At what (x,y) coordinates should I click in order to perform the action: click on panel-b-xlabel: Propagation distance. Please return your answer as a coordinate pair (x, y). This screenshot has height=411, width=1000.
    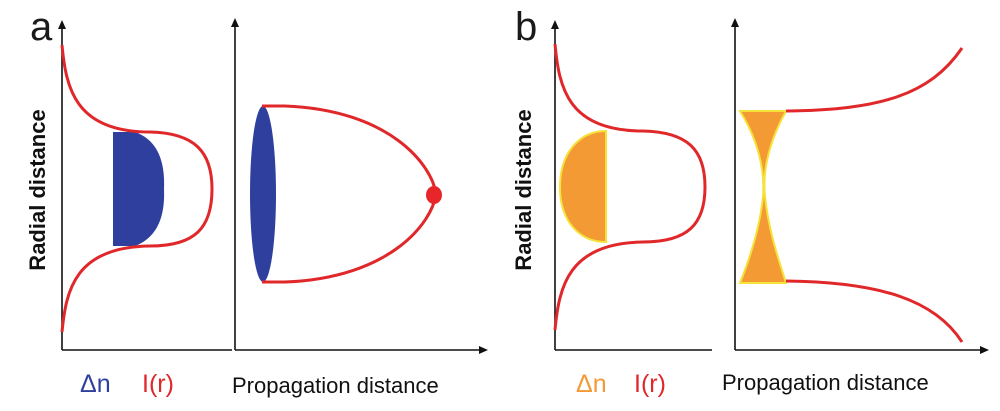
    Looking at the image, I should click on (825, 382).